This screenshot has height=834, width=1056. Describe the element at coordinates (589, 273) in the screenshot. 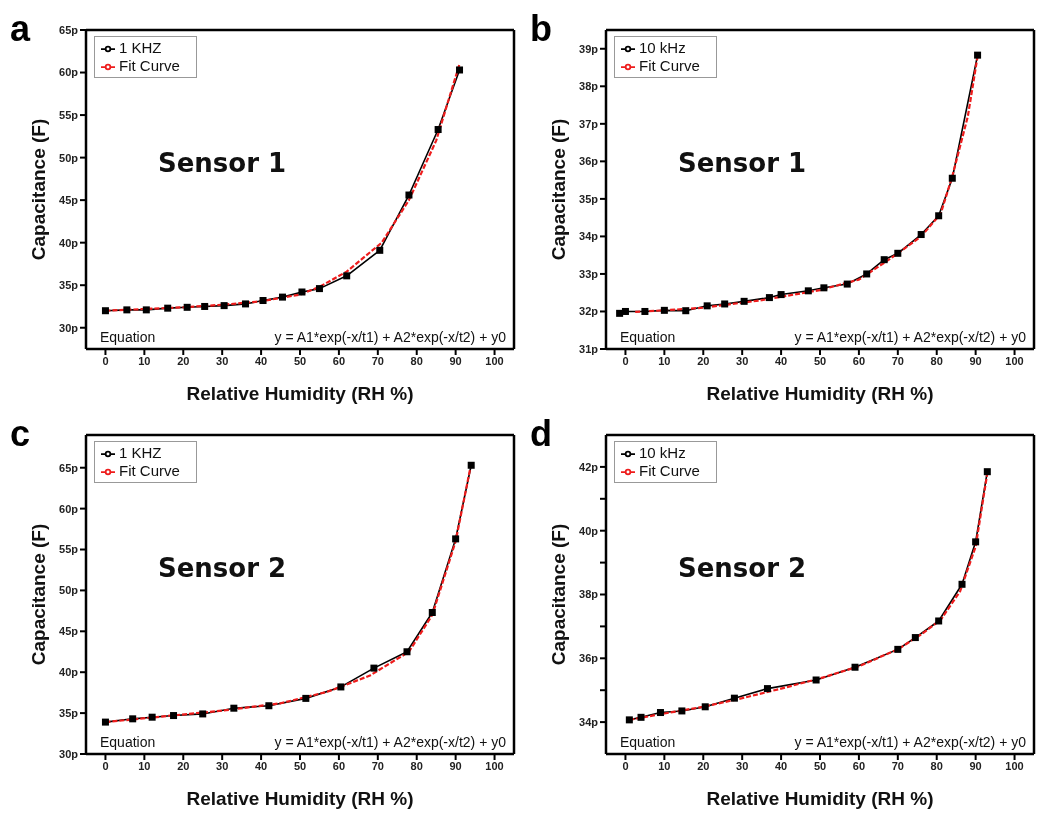

I see `y-tick-label: 33p` at that location.